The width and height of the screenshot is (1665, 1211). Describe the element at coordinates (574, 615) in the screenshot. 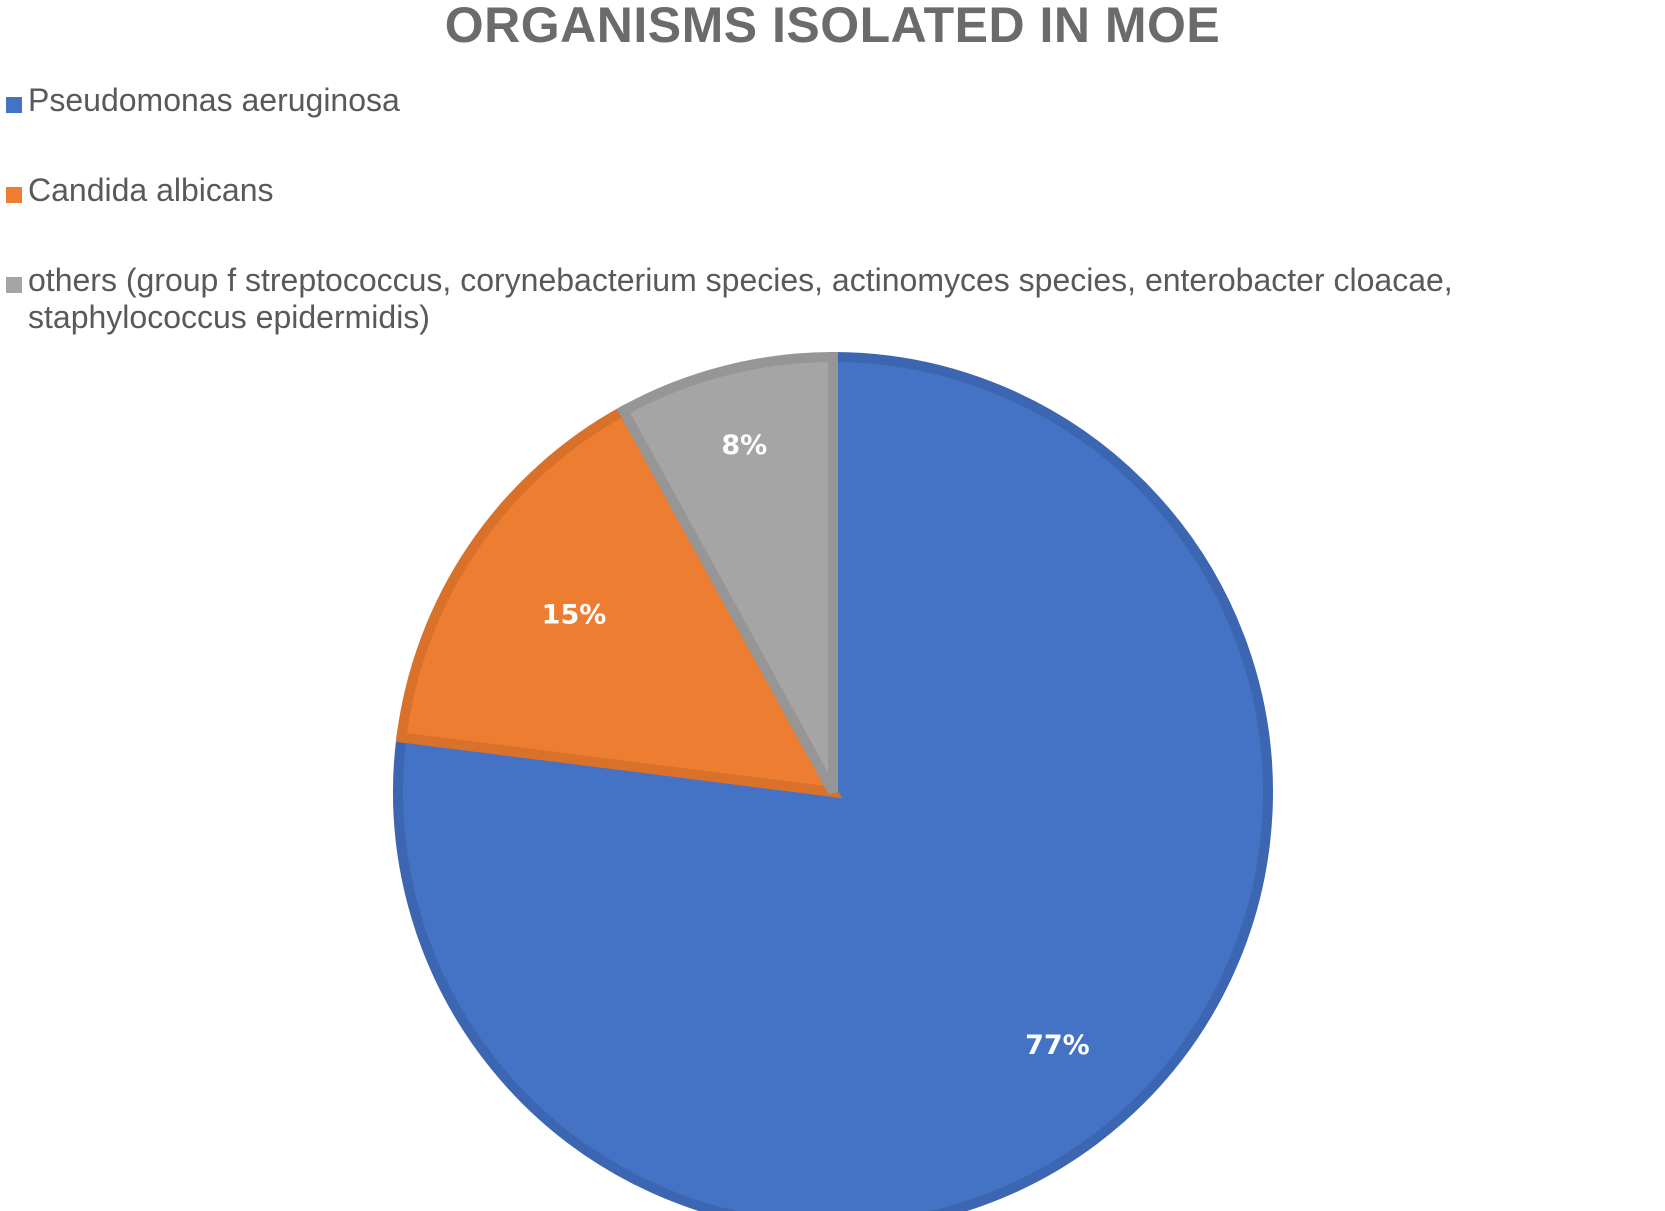

I see `data-label-1: 15%` at that location.